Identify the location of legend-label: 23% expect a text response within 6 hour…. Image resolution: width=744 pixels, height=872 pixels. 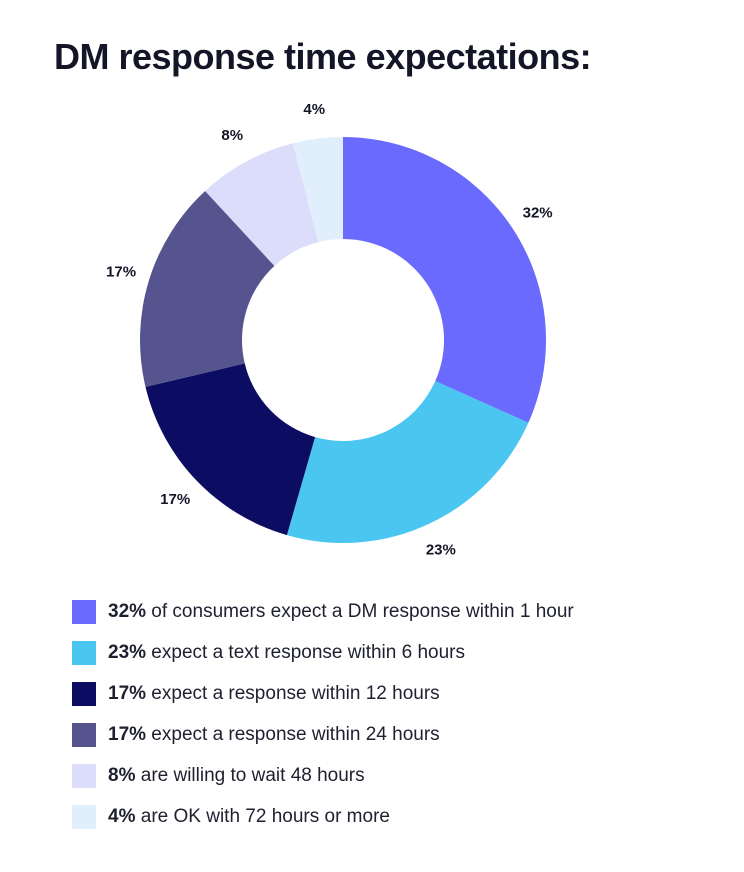
(286, 653).